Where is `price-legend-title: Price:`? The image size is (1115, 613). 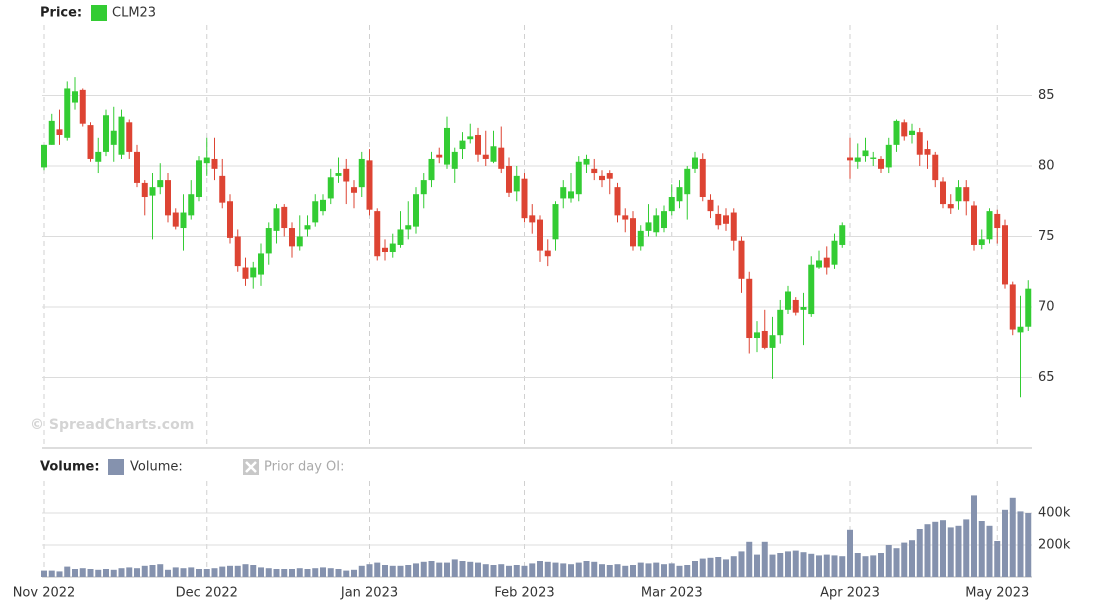 price-legend-title: Price: is located at coordinates (61, 13).